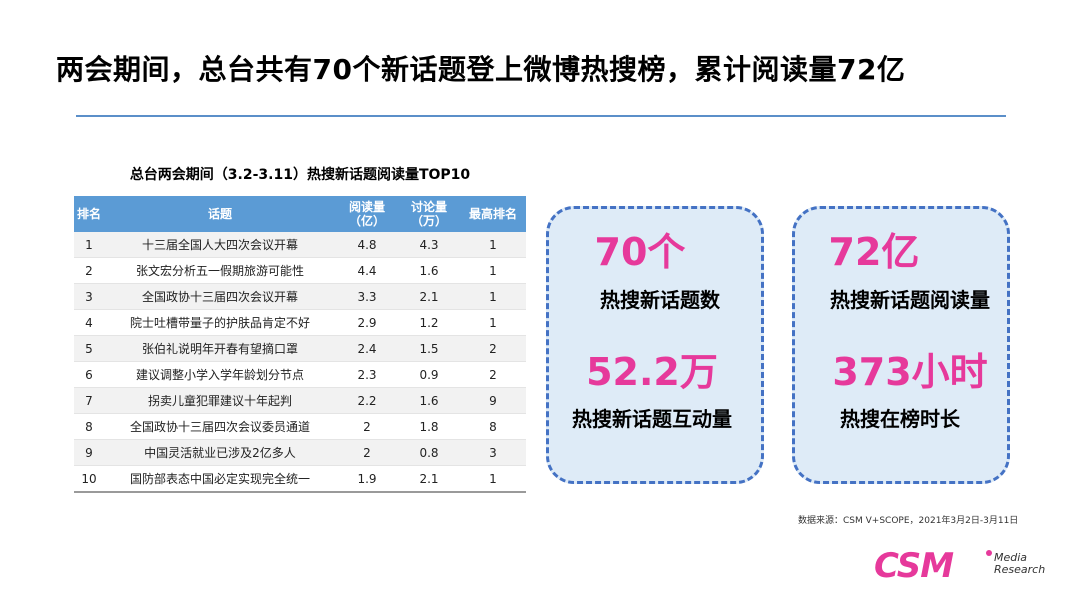 The height and width of the screenshot is (608, 1080). I want to click on cell-reads: 4.4, so click(367, 270).